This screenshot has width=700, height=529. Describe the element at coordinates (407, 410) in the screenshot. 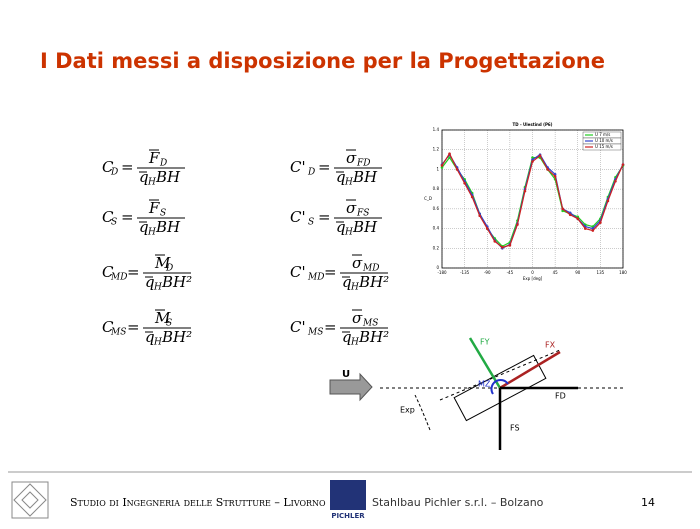

I see `exp-label: Exp` at that location.